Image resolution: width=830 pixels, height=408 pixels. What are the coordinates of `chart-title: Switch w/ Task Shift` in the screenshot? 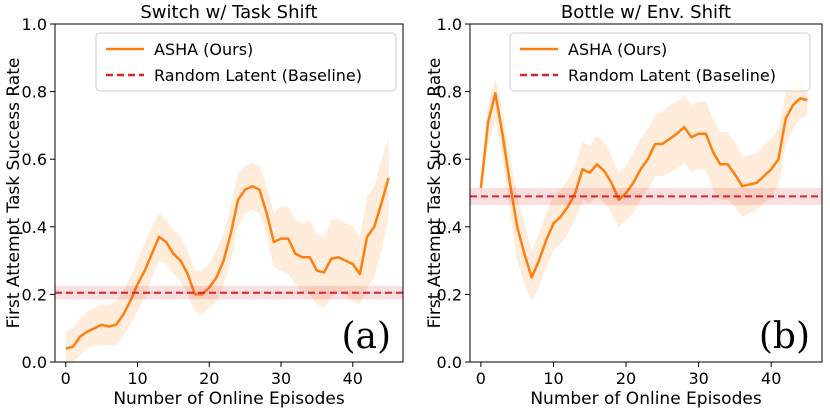 It's located at (228, 12).